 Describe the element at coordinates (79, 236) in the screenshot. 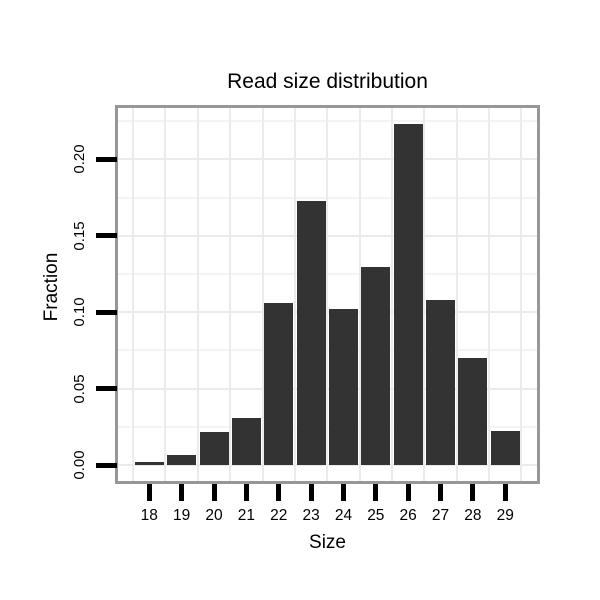

I see `y-tick-label: 0.15` at that location.